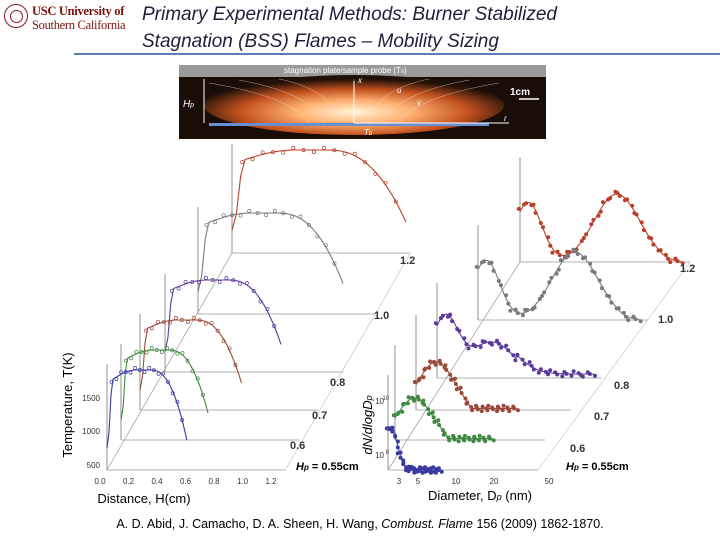 This screenshot has width=720, height=540. What do you see at coordinates (368, 132) in the screenshot?
I see `tb-label: Tb` at bounding box center [368, 132].